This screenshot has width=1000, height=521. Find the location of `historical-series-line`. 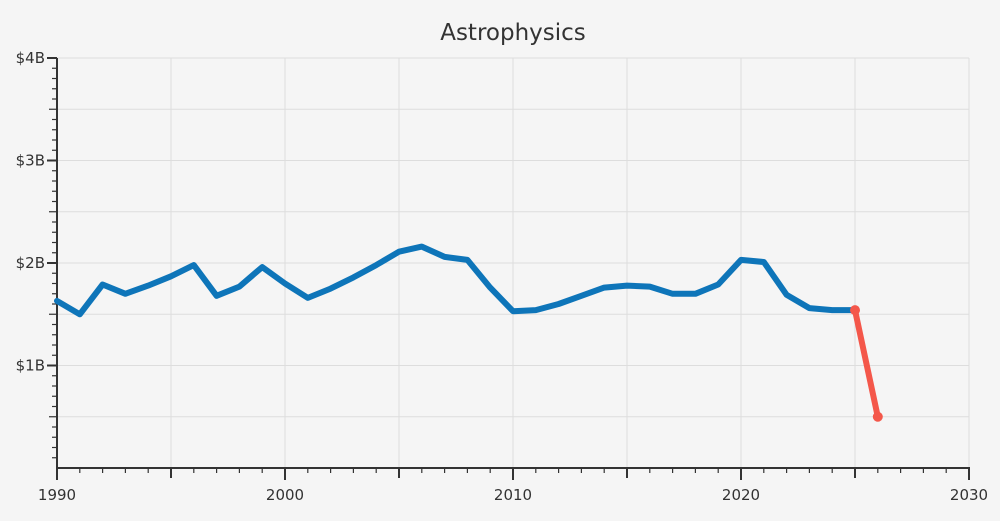

historical-series-line is located at coordinates (456, 280).